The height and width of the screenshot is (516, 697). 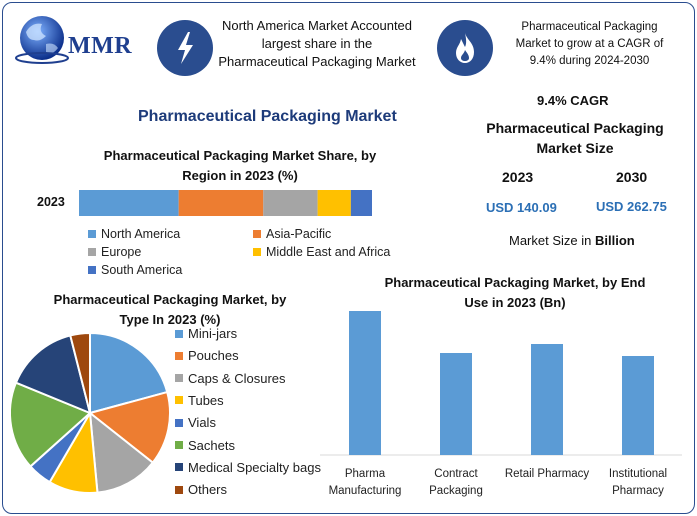 What do you see at coordinates (632, 177) in the screenshot?
I see `market-size-year-2030: 2030` at bounding box center [632, 177].